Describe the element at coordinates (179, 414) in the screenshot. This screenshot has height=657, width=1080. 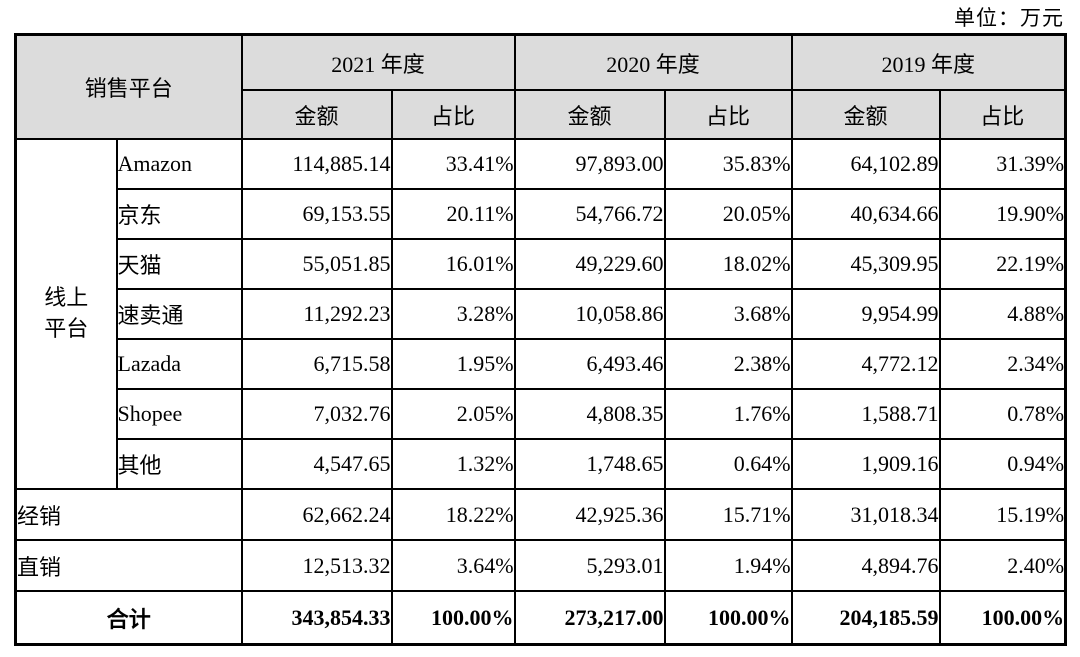
I see `platform-label: Shopee` at that location.